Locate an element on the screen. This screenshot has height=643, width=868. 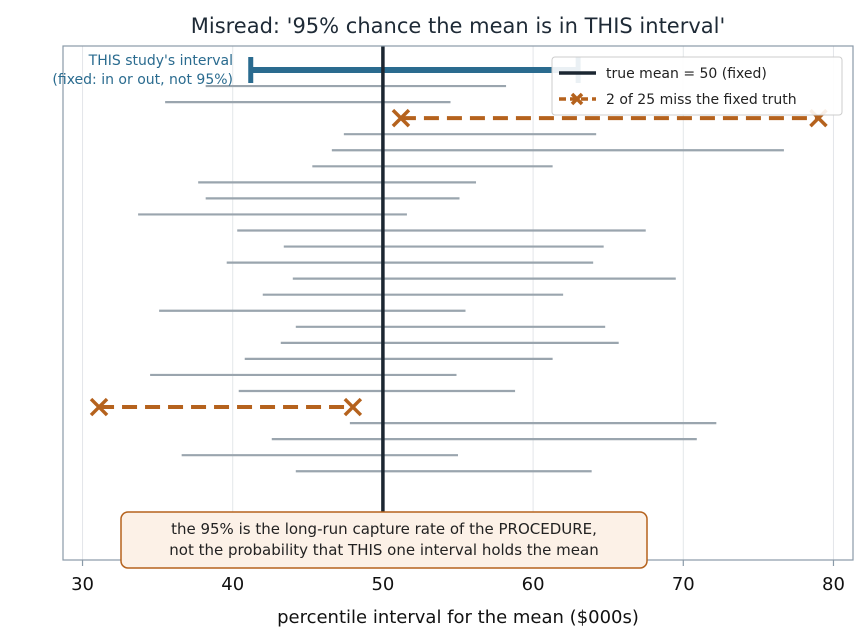
this-interval-label-line2: (fixed: in or out, not 95%) is located at coordinates (142, 80).